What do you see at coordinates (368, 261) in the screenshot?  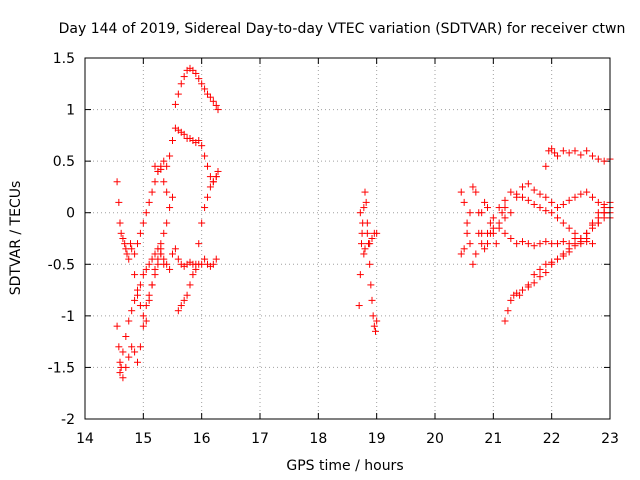 I see `series-mid-cluster` at bounding box center [368, 261].